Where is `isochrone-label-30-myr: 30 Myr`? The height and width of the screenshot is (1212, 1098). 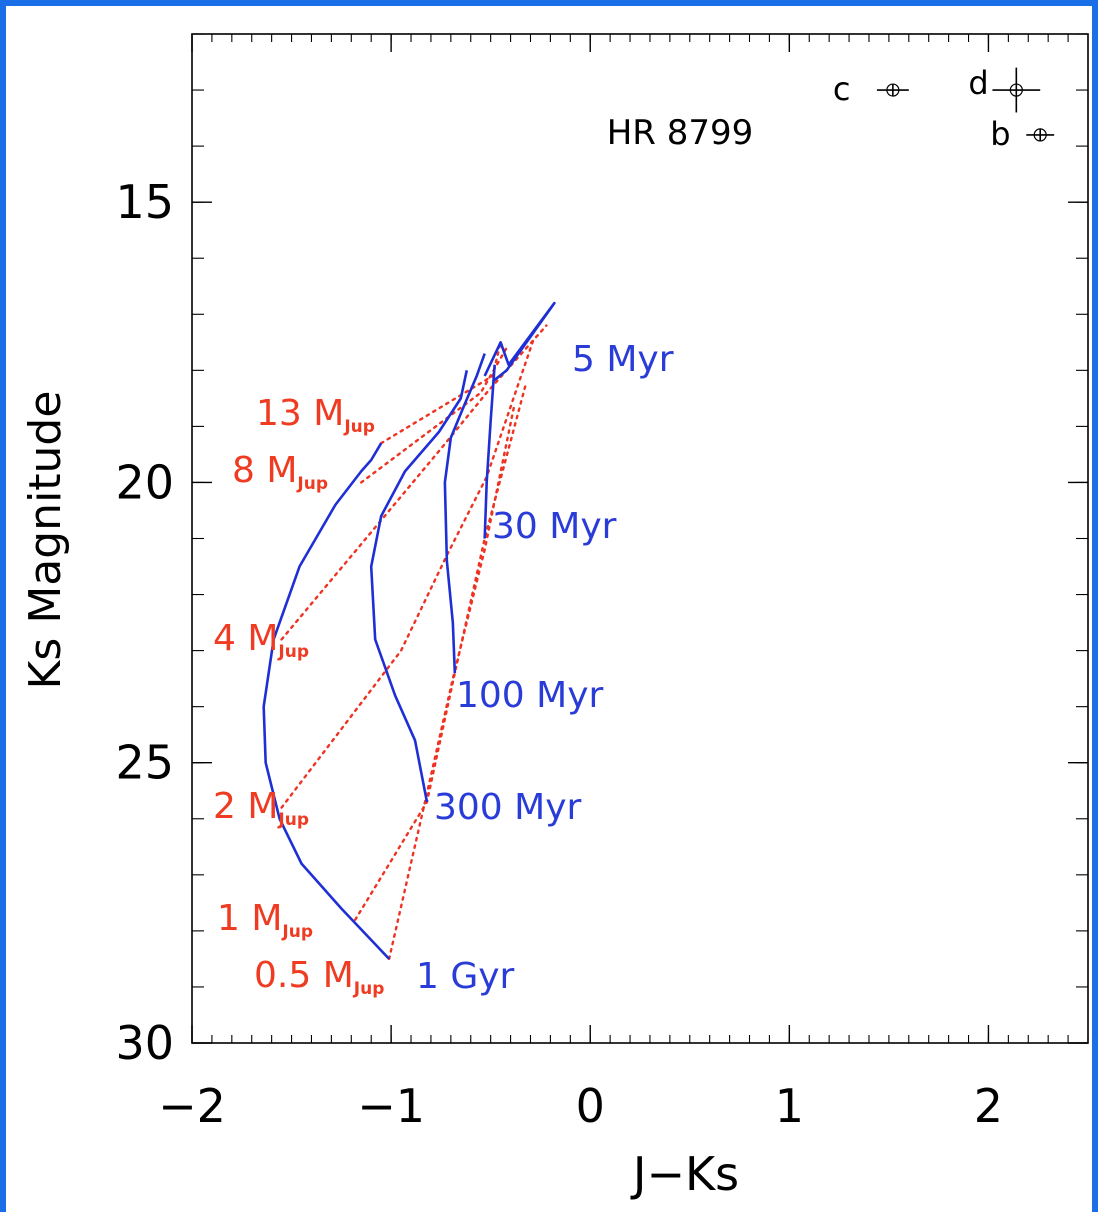 isochrone-label-30-myr: 30 Myr is located at coordinates (554, 526).